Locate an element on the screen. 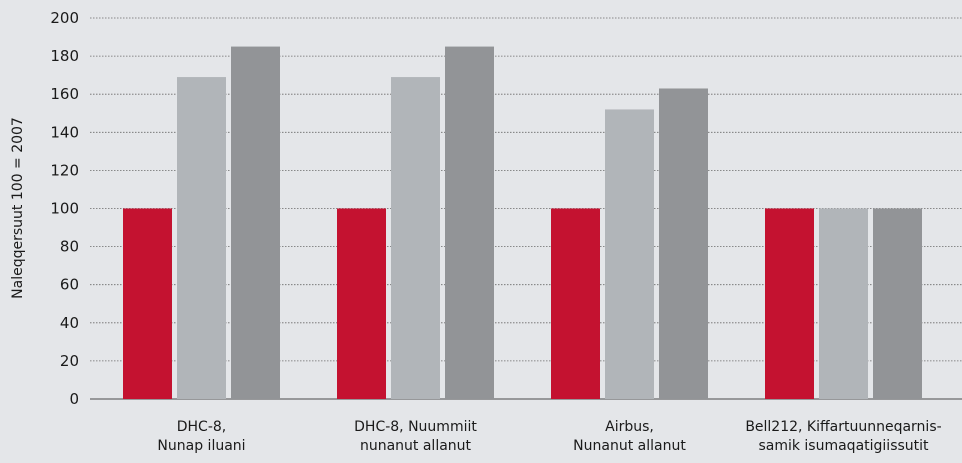 The height and width of the screenshot is (463, 962). y-tick-label: 20 is located at coordinates (69, 361).